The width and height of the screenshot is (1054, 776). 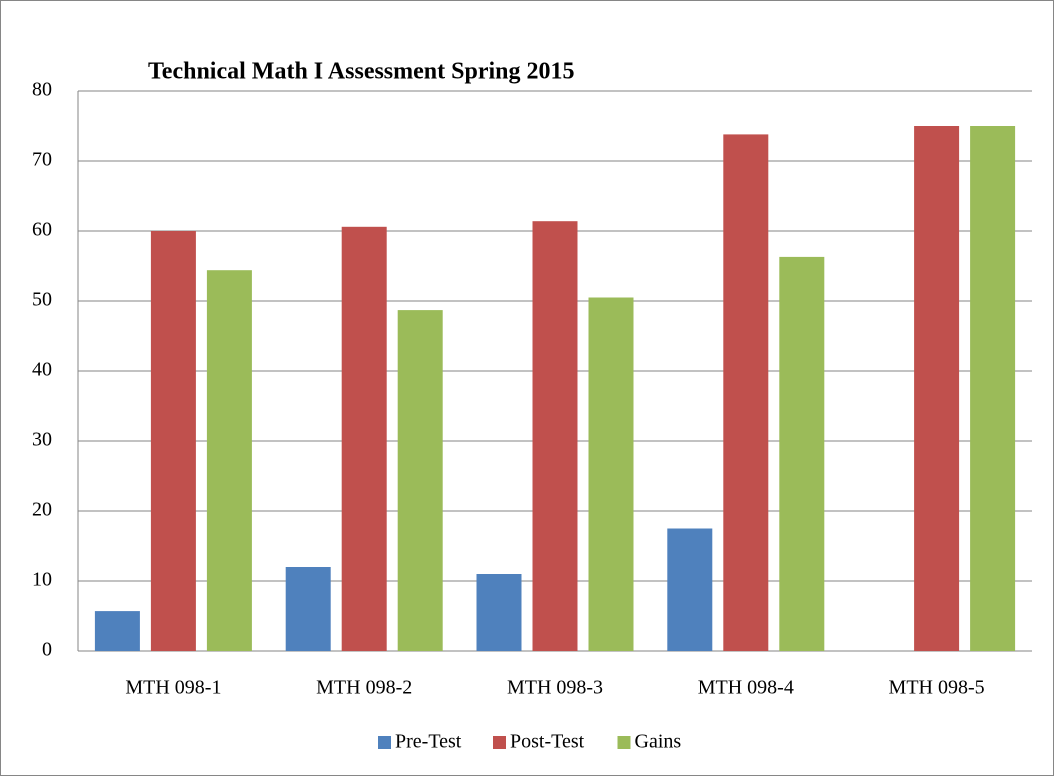 What do you see at coordinates (746, 688) in the screenshot?
I see `x-tick-label: MTH 098-4` at bounding box center [746, 688].